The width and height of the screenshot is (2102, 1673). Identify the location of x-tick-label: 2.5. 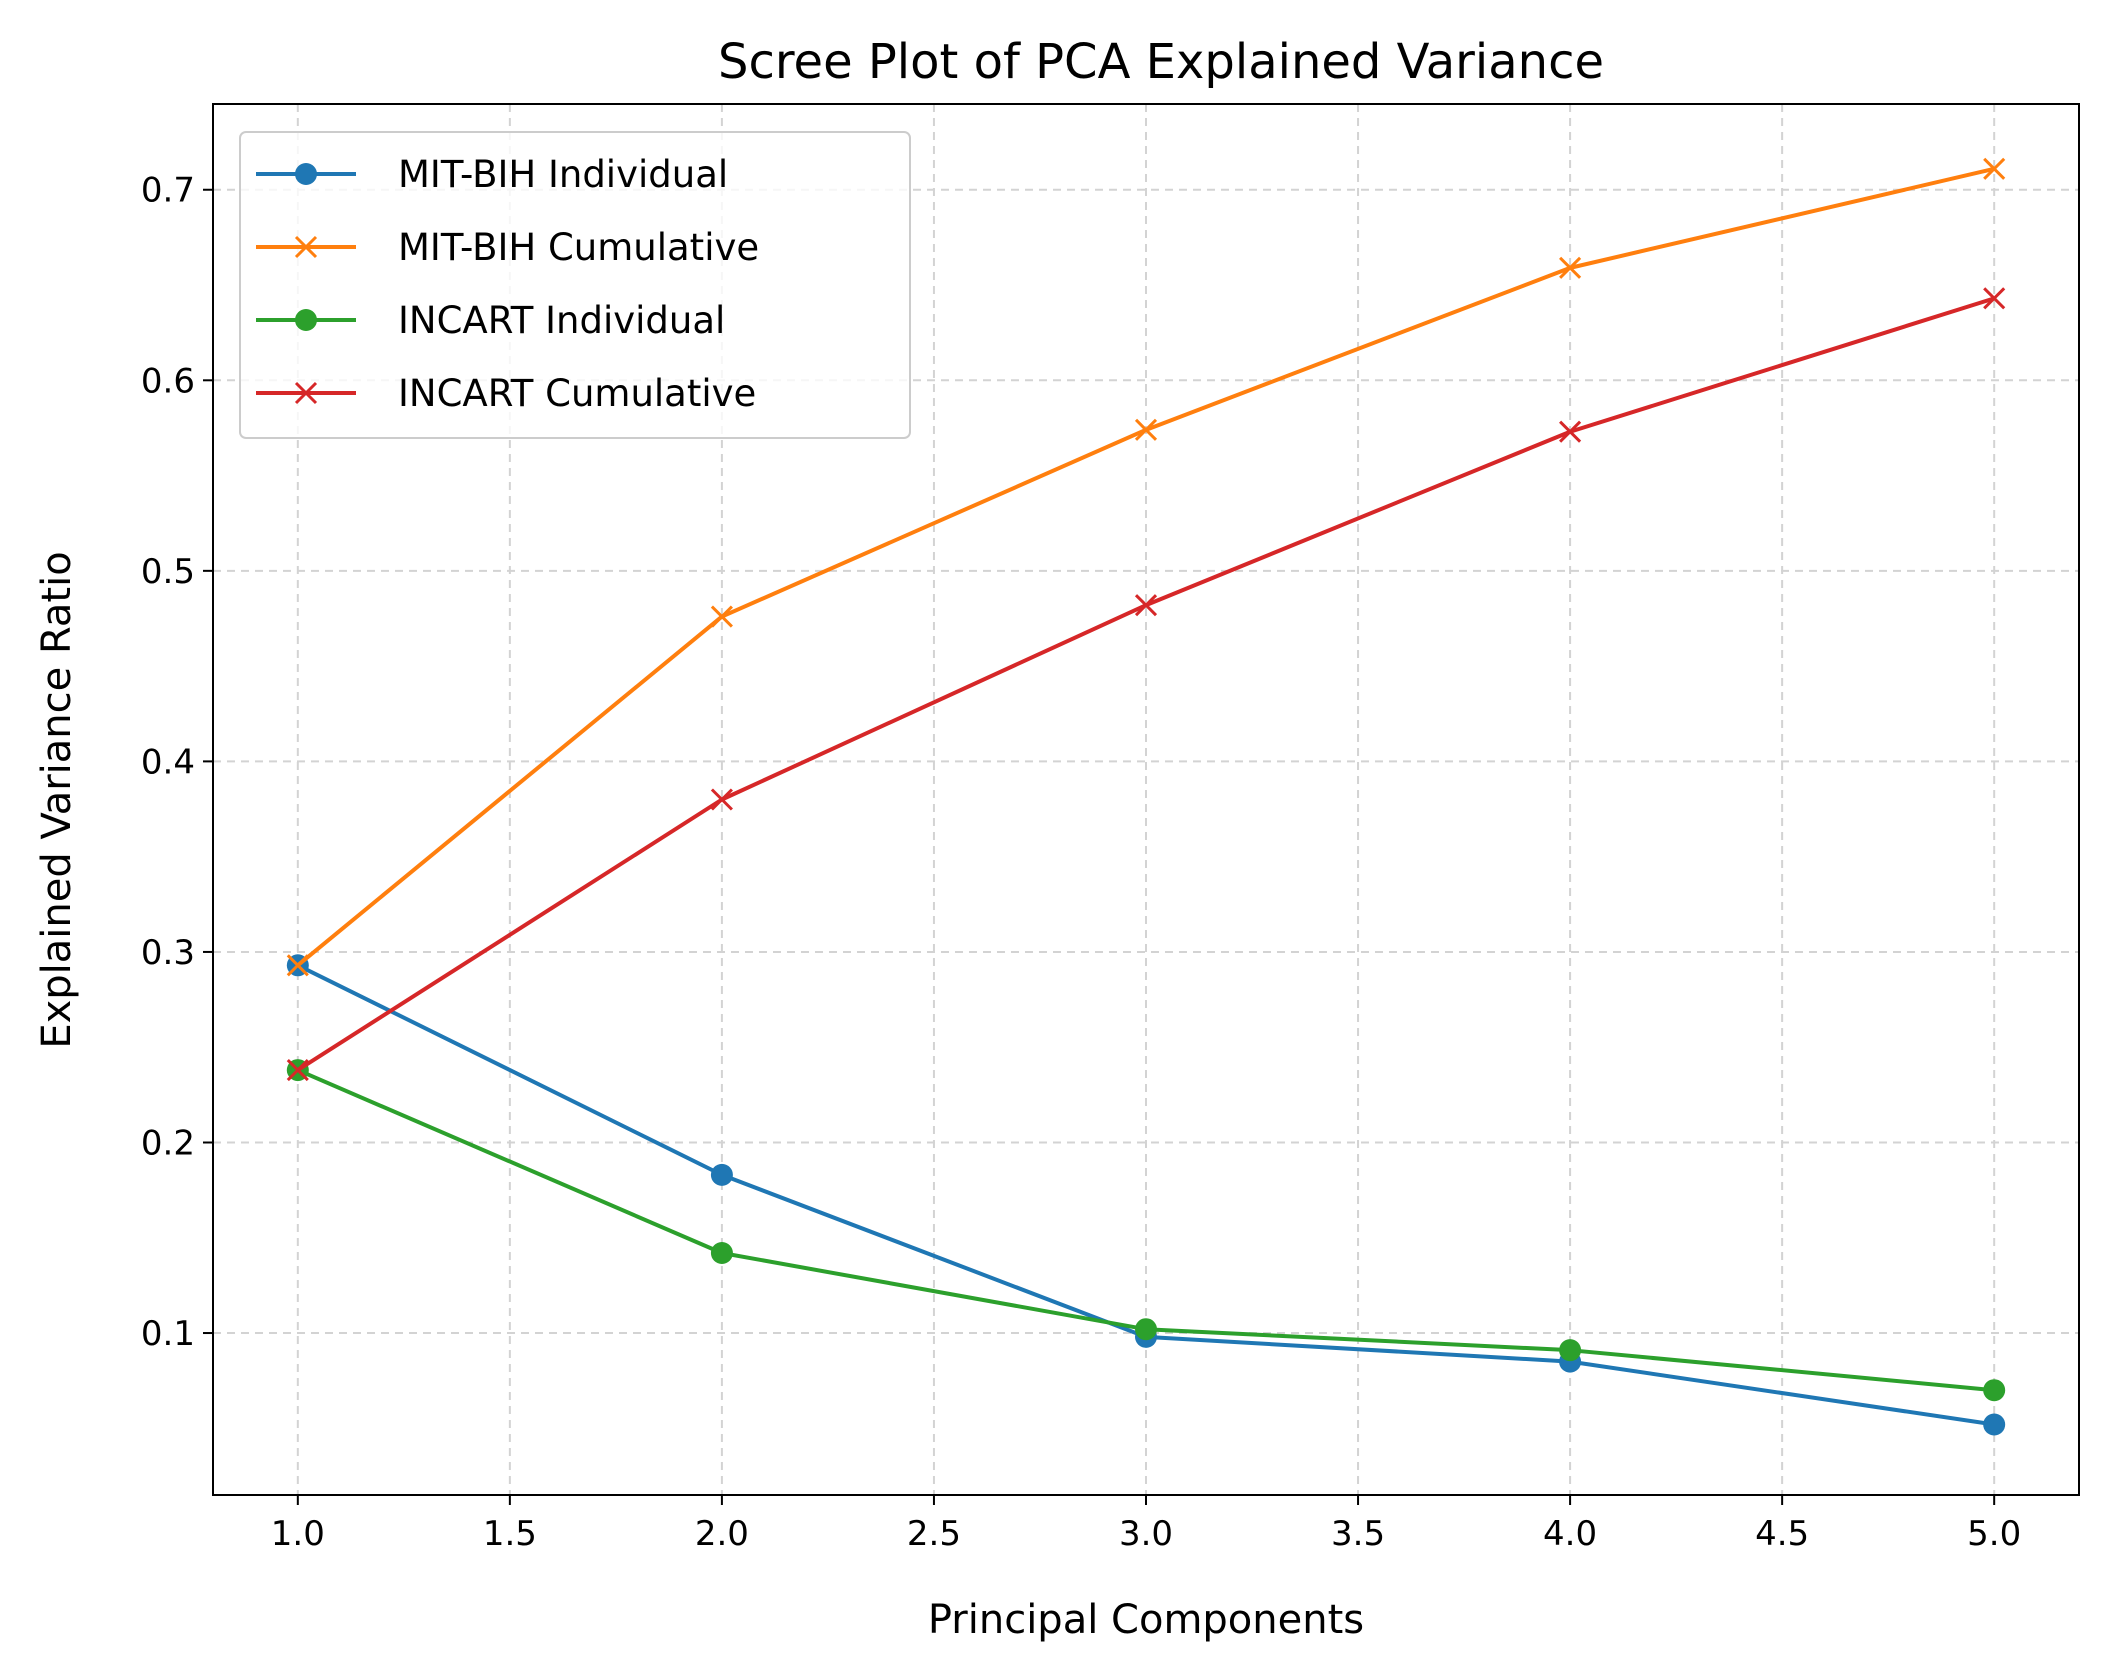
(934, 1534).